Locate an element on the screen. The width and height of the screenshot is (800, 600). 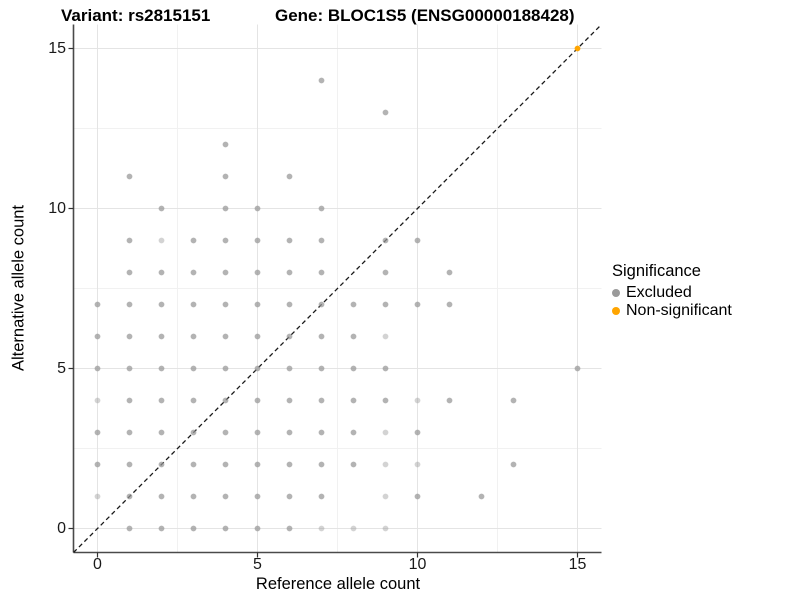
y-tick-label: 15 is located at coordinates (57, 48).